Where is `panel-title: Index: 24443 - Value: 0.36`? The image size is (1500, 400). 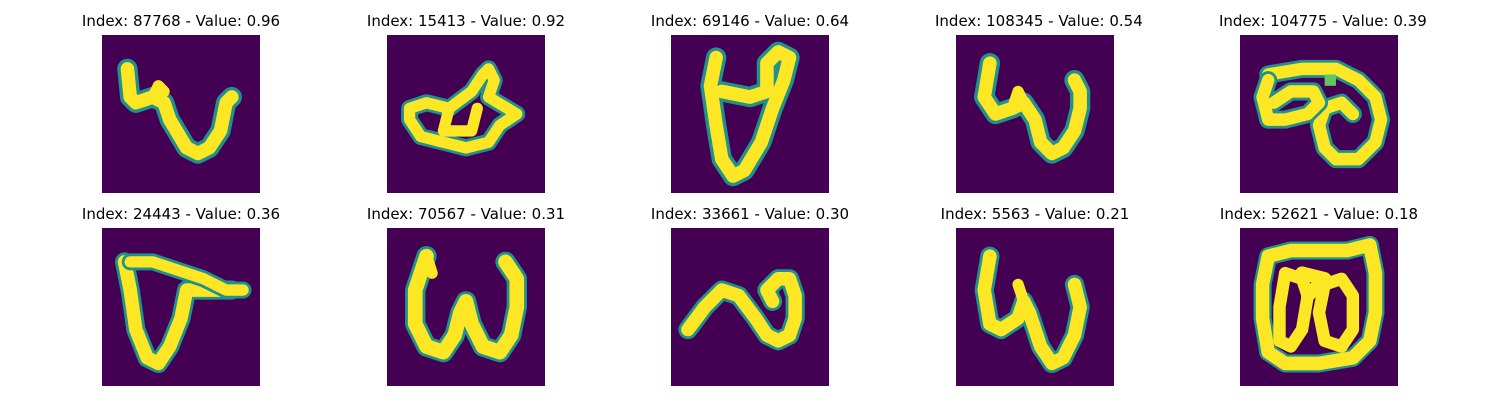 panel-title: Index: 24443 - Value: 0.36 is located at coordinates (181, 214).